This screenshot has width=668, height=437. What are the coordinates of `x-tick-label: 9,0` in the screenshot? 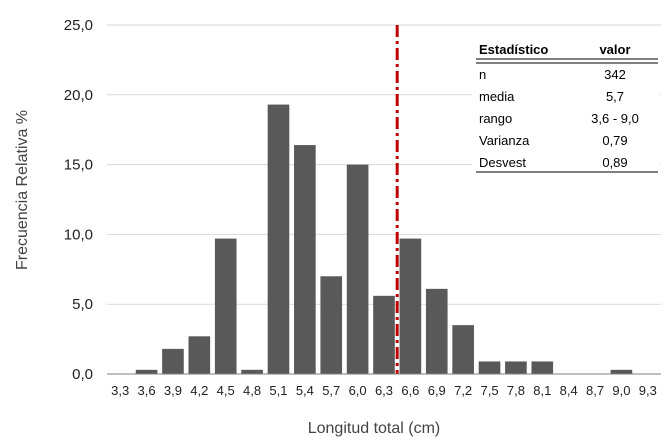 It's located at (621, 390).